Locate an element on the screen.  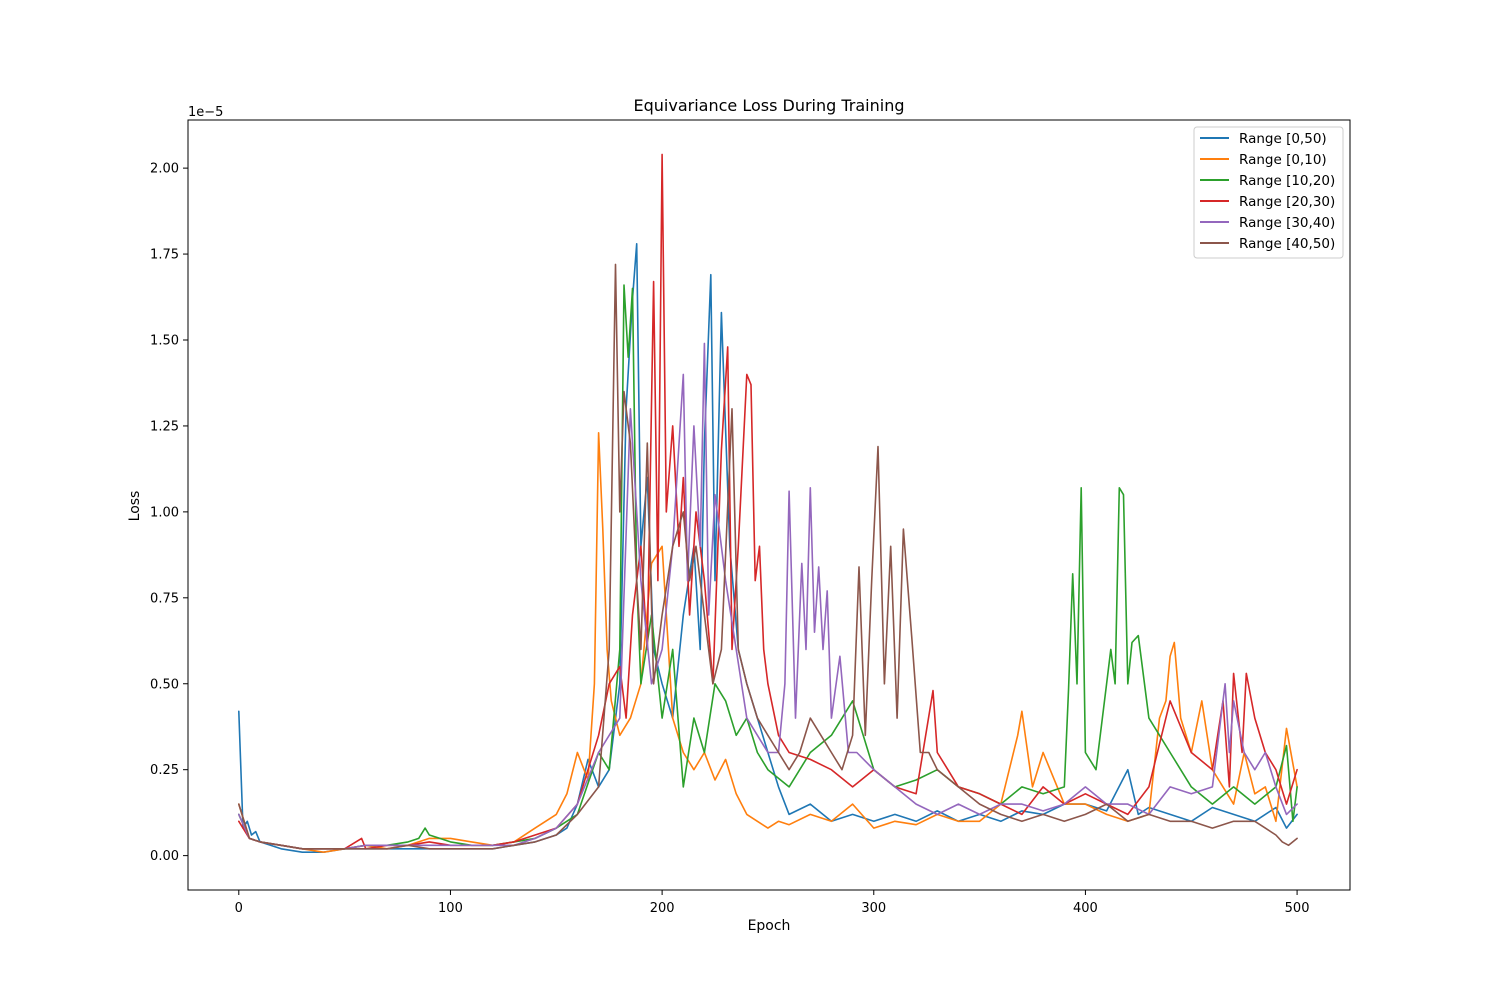
y-tick-label: 0.00 is located at coordinates (164, 856).